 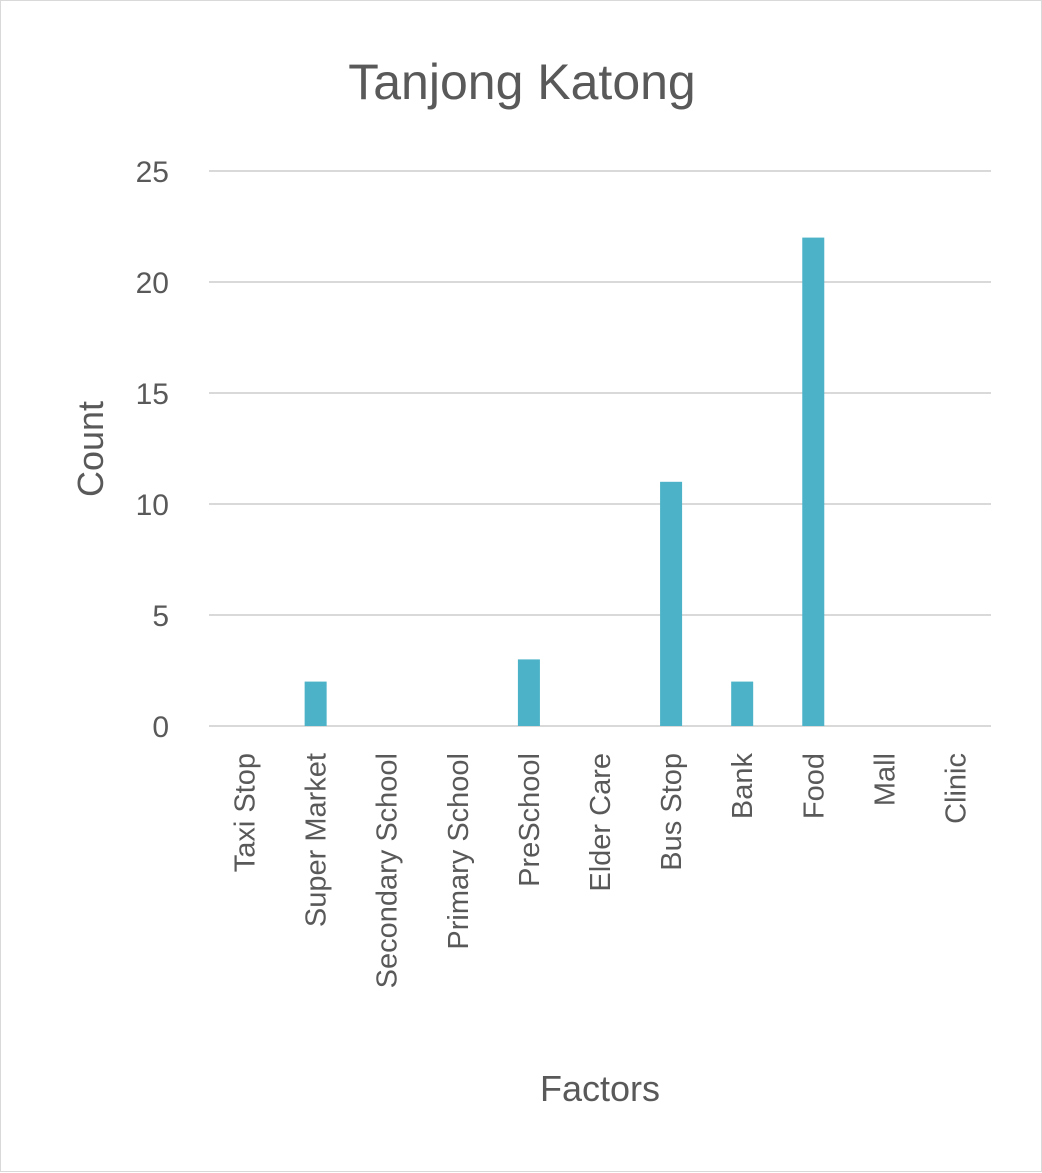 I want to click on bar-super-market, so click(x=315, y=703).